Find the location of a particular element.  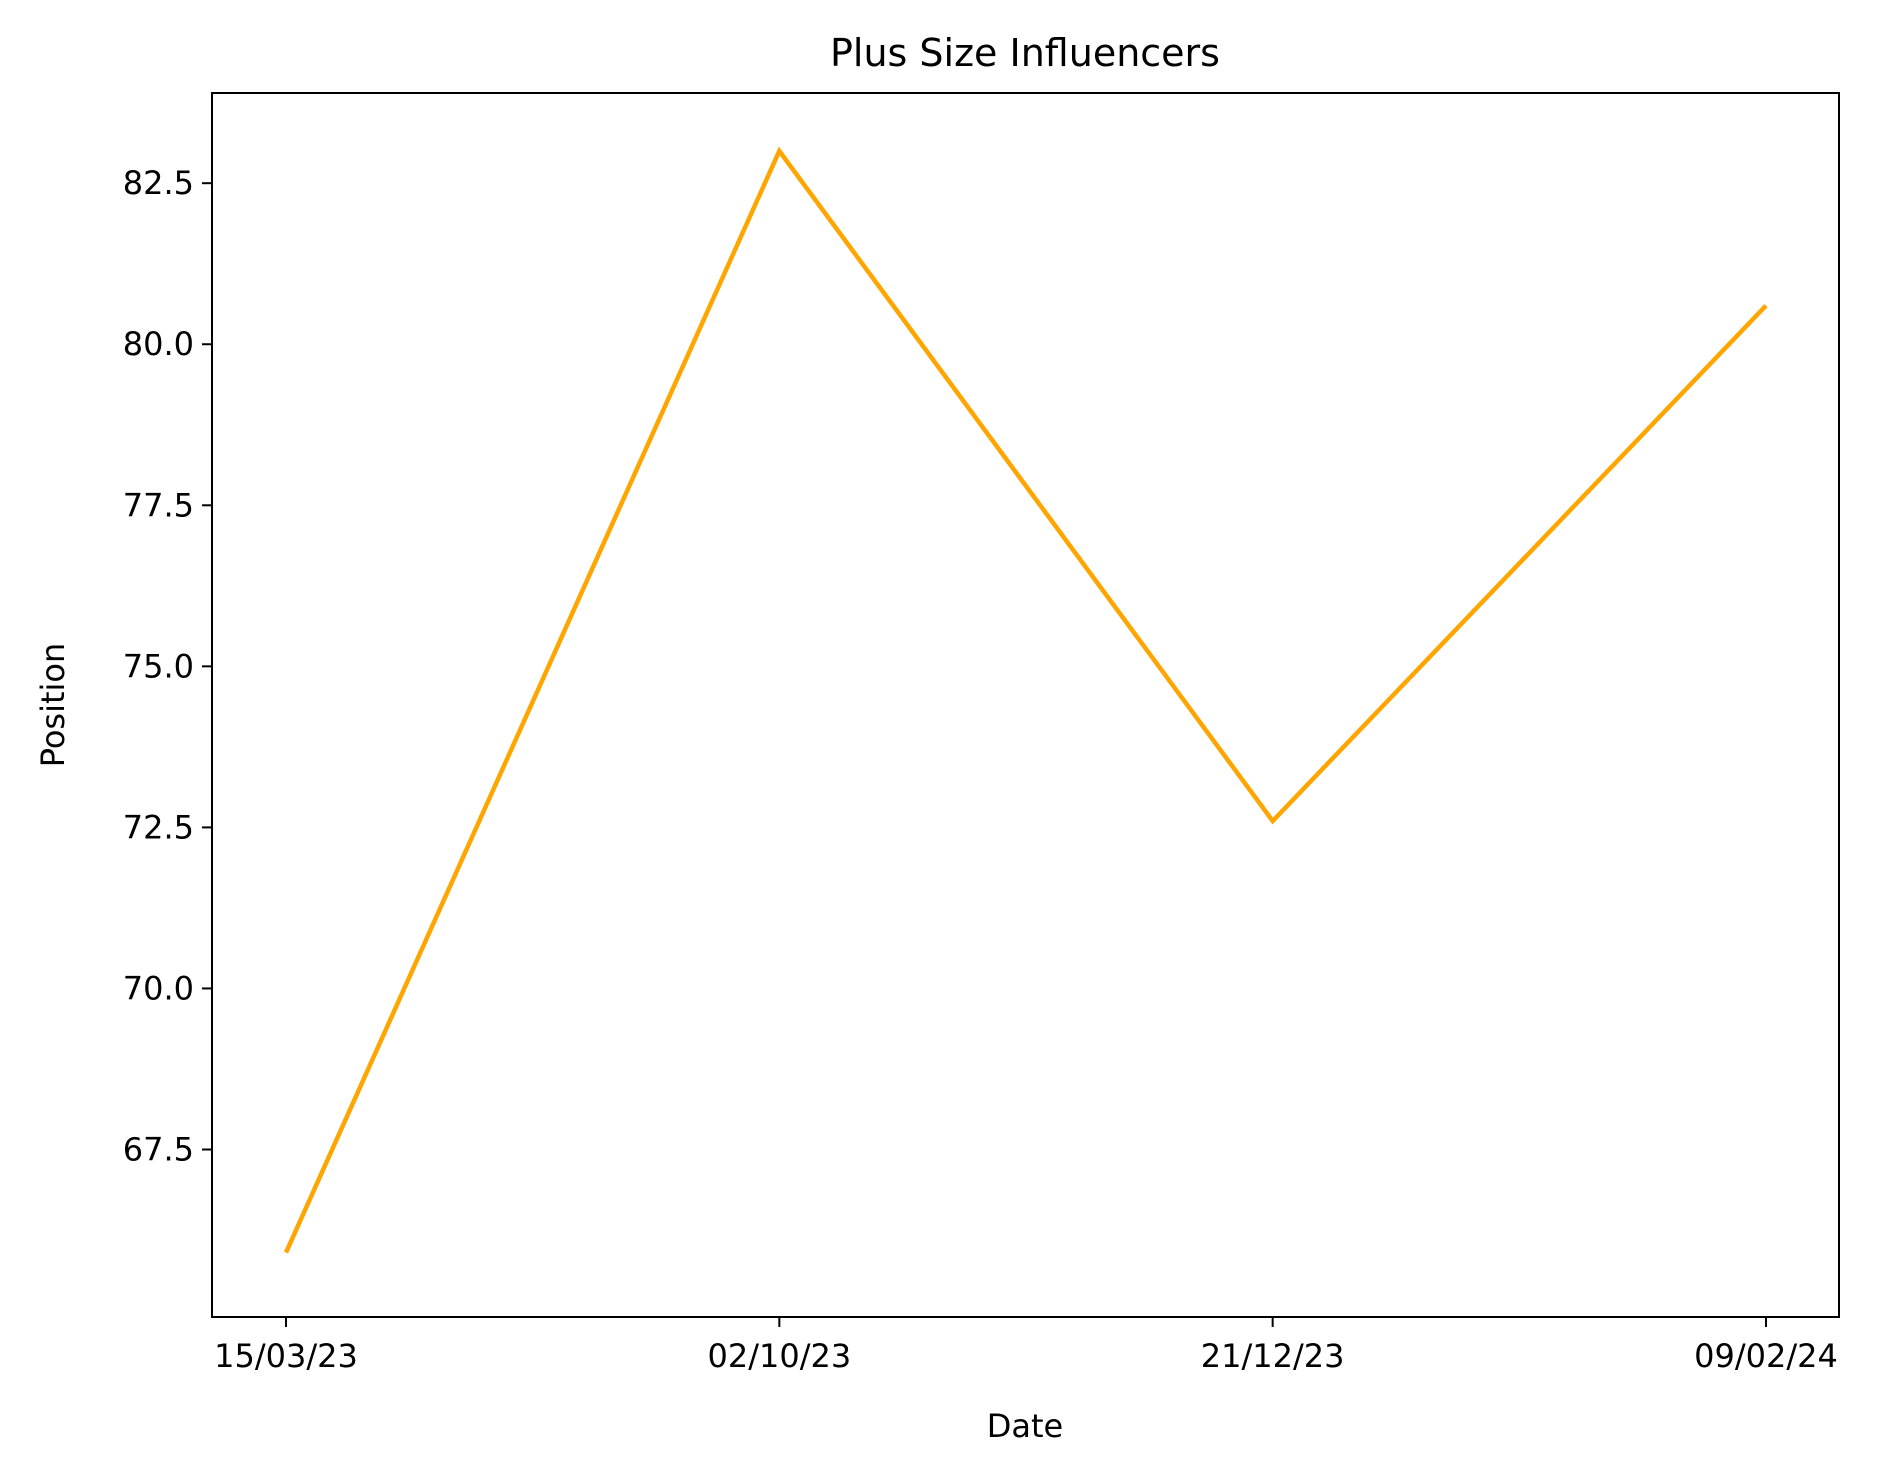

y-tick-label: 67.5 is located at coordinates (158, 1150).